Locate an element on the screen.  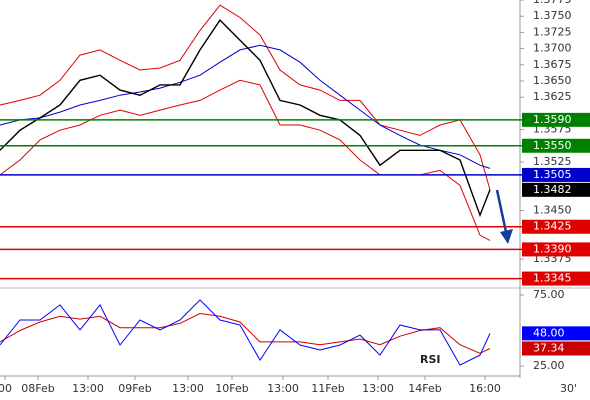
y-tick-label: 1.3525 is located at coordinates (552, 161).